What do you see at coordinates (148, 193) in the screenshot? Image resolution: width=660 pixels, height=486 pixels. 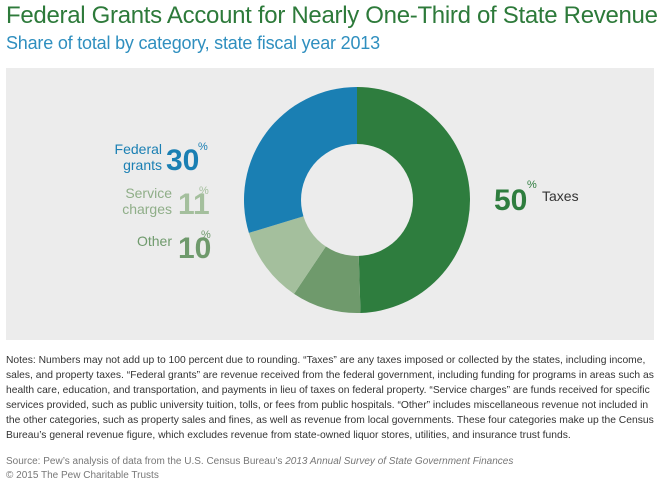 I see `service-name-line1: Service` at bounding box center [148, 193].